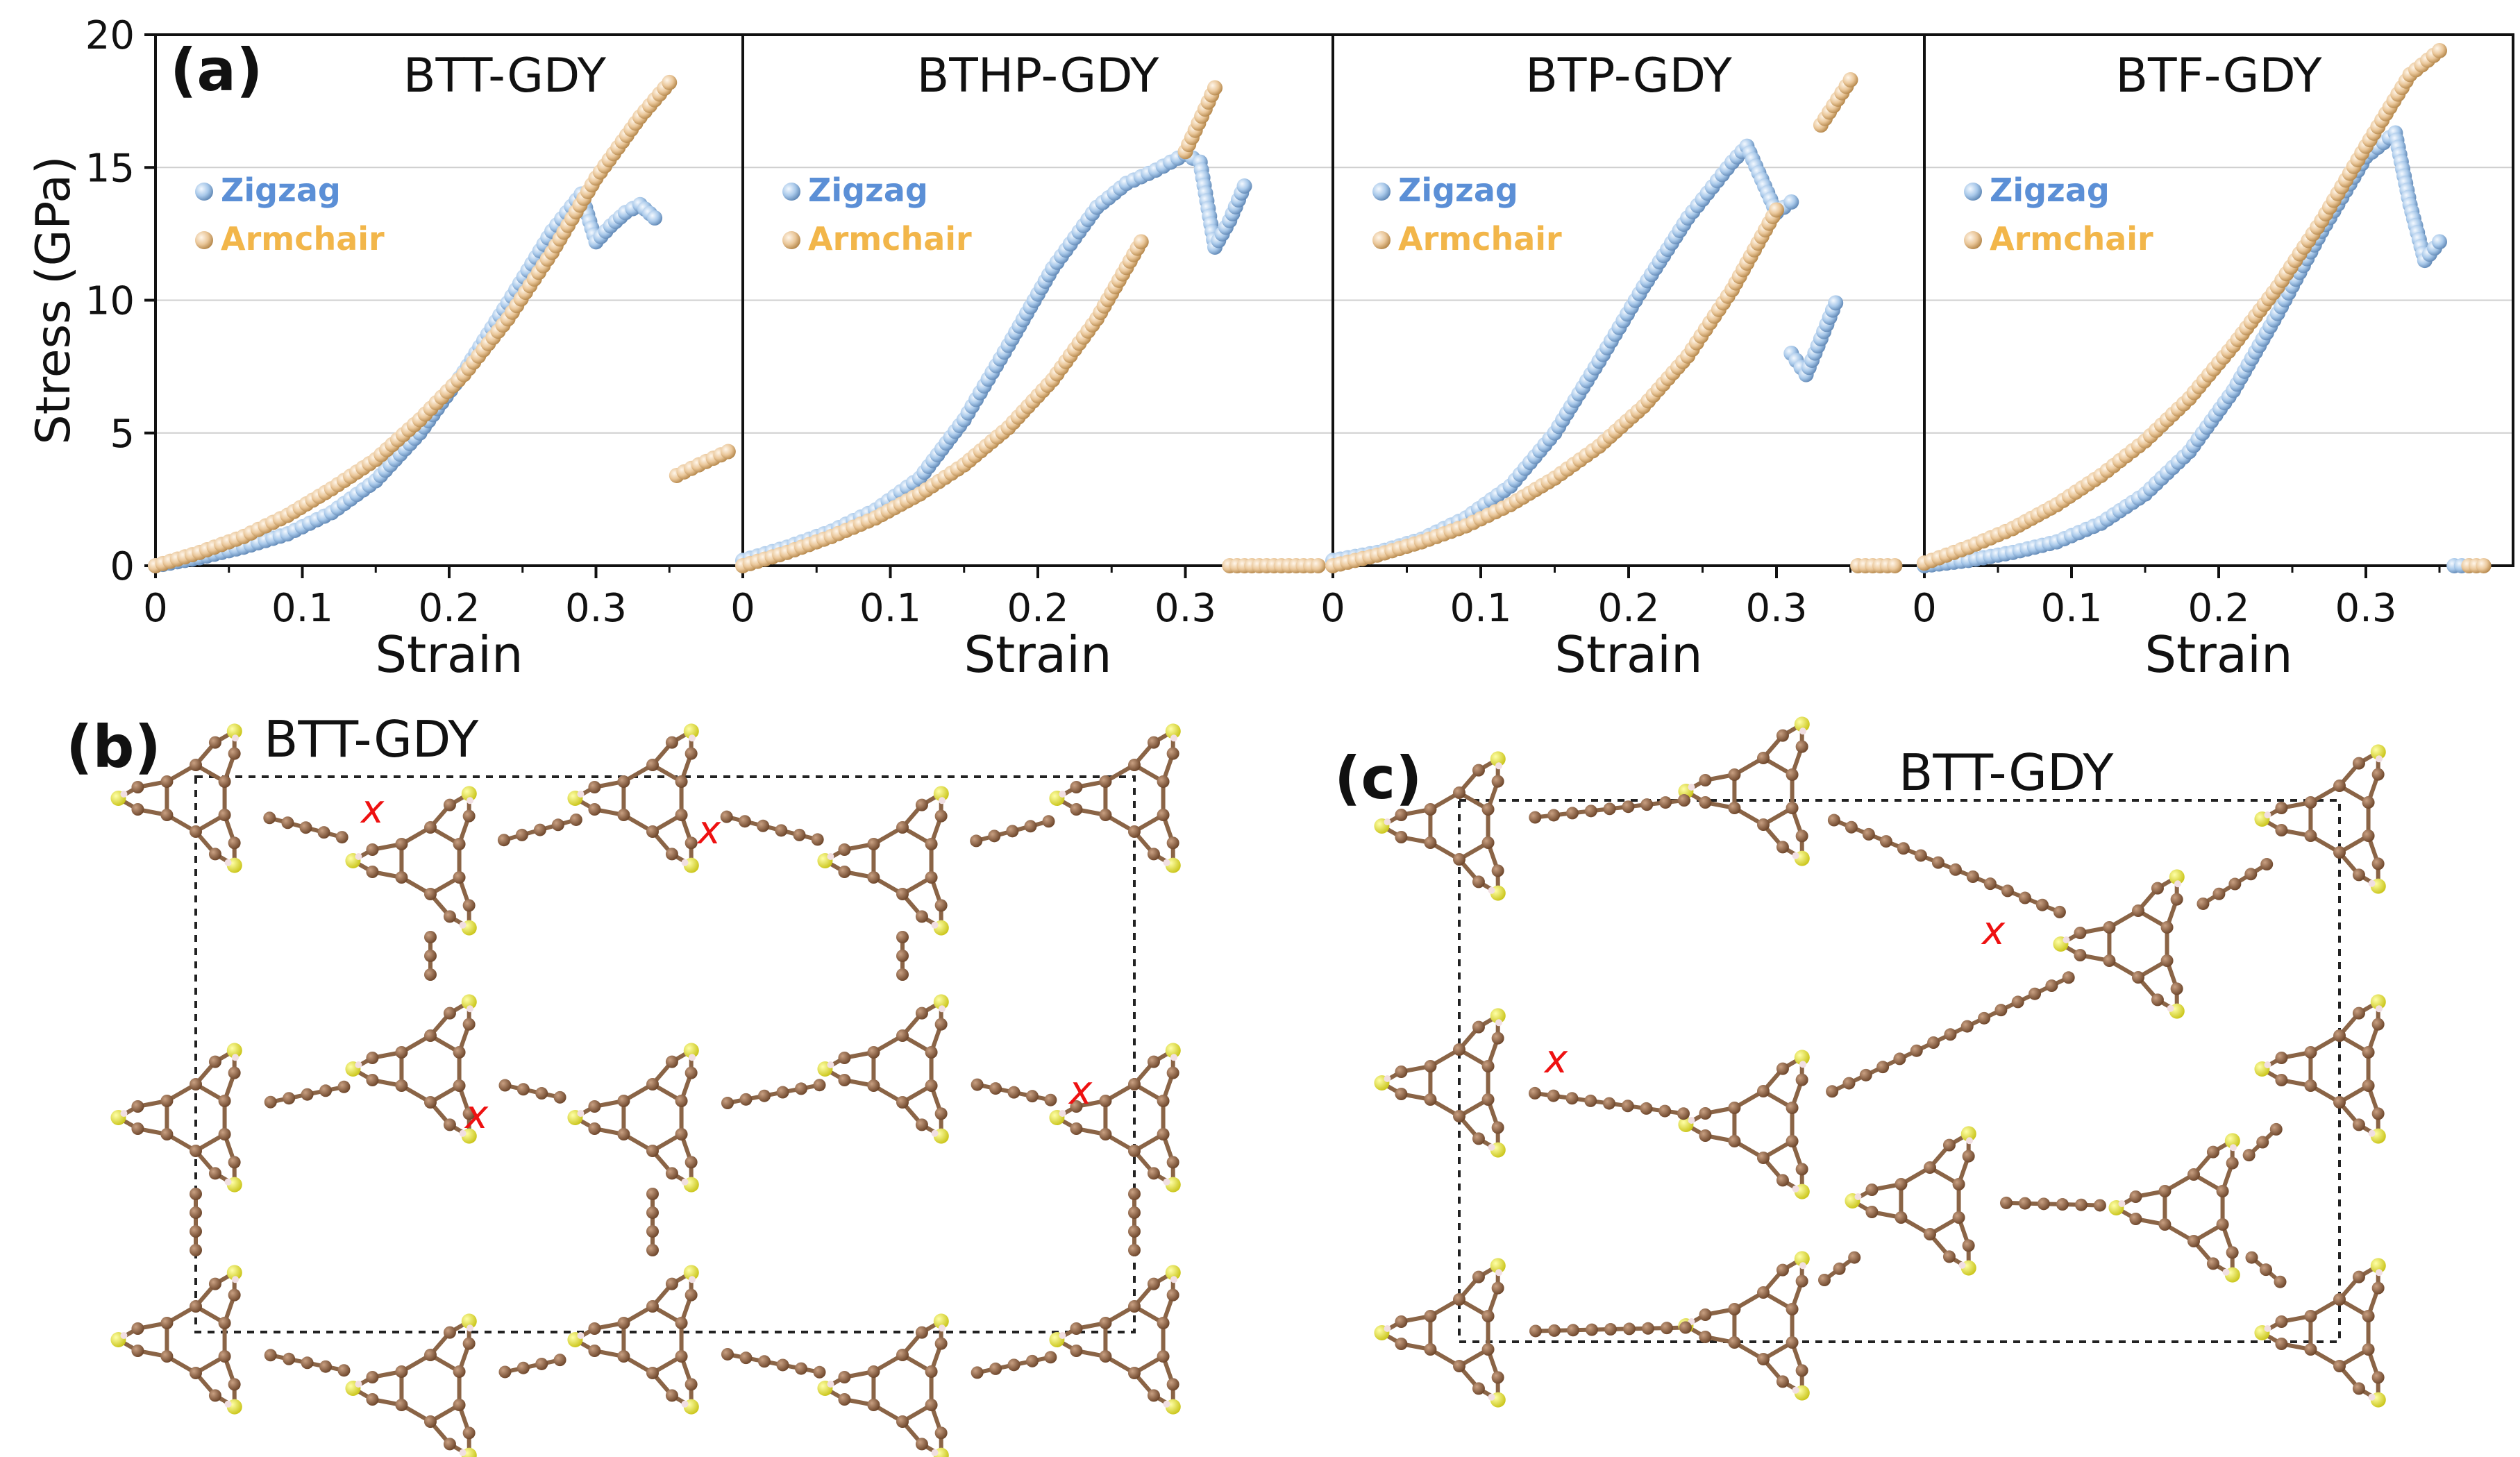 This screenshot has width=2520, height=1457. What do you see at coordinates (1038, 76) in the screenshot?
I see `chart-title: BTHP-GDY` at bounding box center [1038, 76].